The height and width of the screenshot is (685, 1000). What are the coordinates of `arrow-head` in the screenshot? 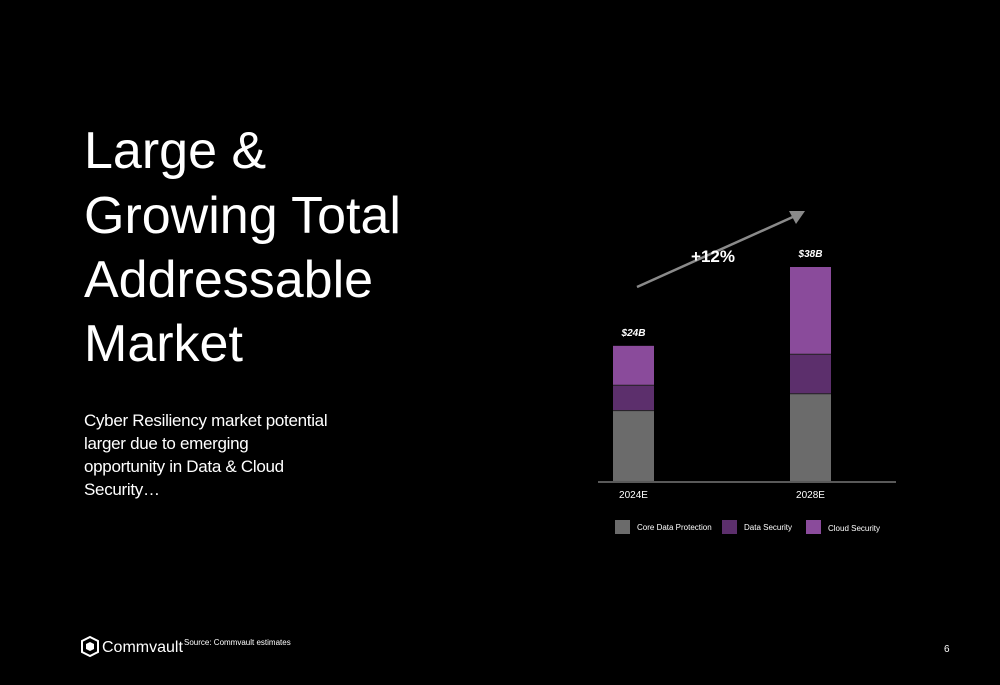 It's located at (797, 217).